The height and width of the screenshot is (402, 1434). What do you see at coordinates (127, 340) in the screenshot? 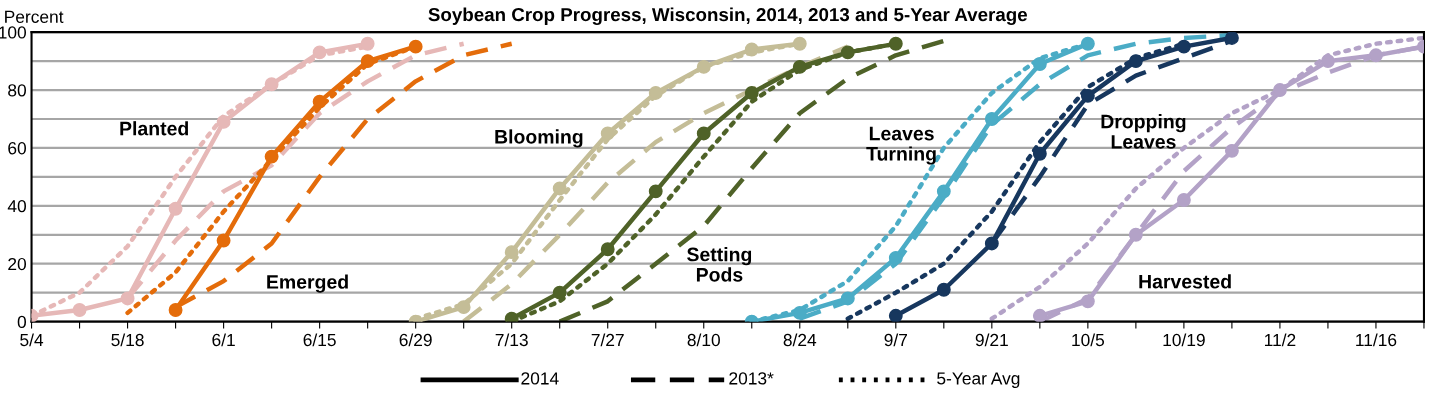
I see `x-tick-label: 5/18` at bounding box center [127, 340].